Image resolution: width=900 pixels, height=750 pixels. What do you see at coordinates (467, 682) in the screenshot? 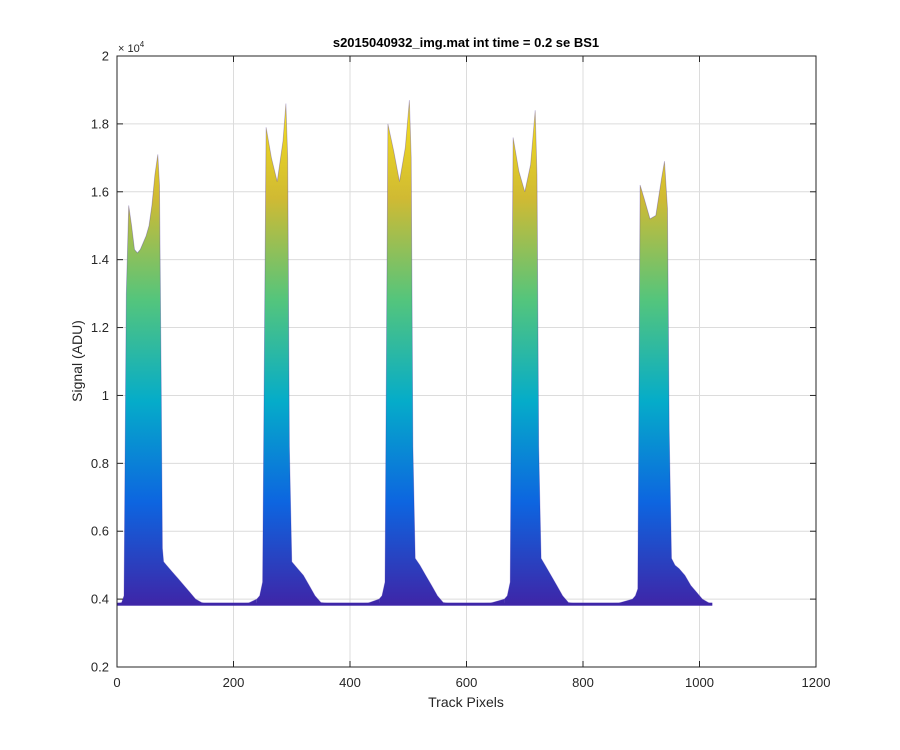
I see `x-tick-label: 600` at bounding box center [467, 682].